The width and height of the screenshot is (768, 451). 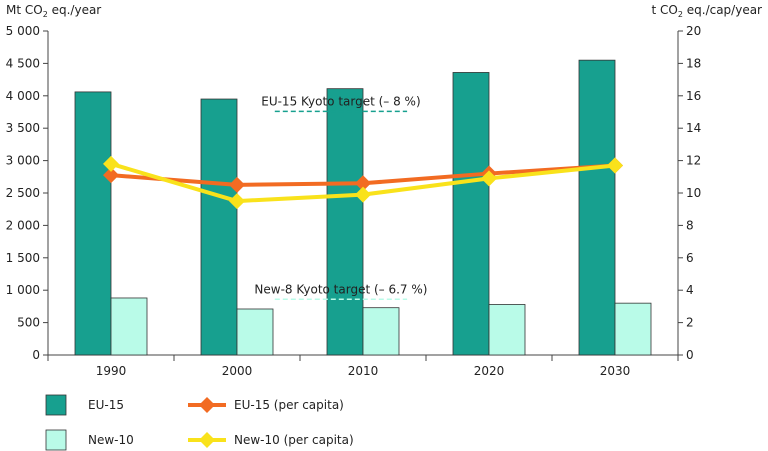 What do you see at coordinates (693, 161) in the screenshot?
I see `right-tick-label: 12` at bounding box center [693, 161].